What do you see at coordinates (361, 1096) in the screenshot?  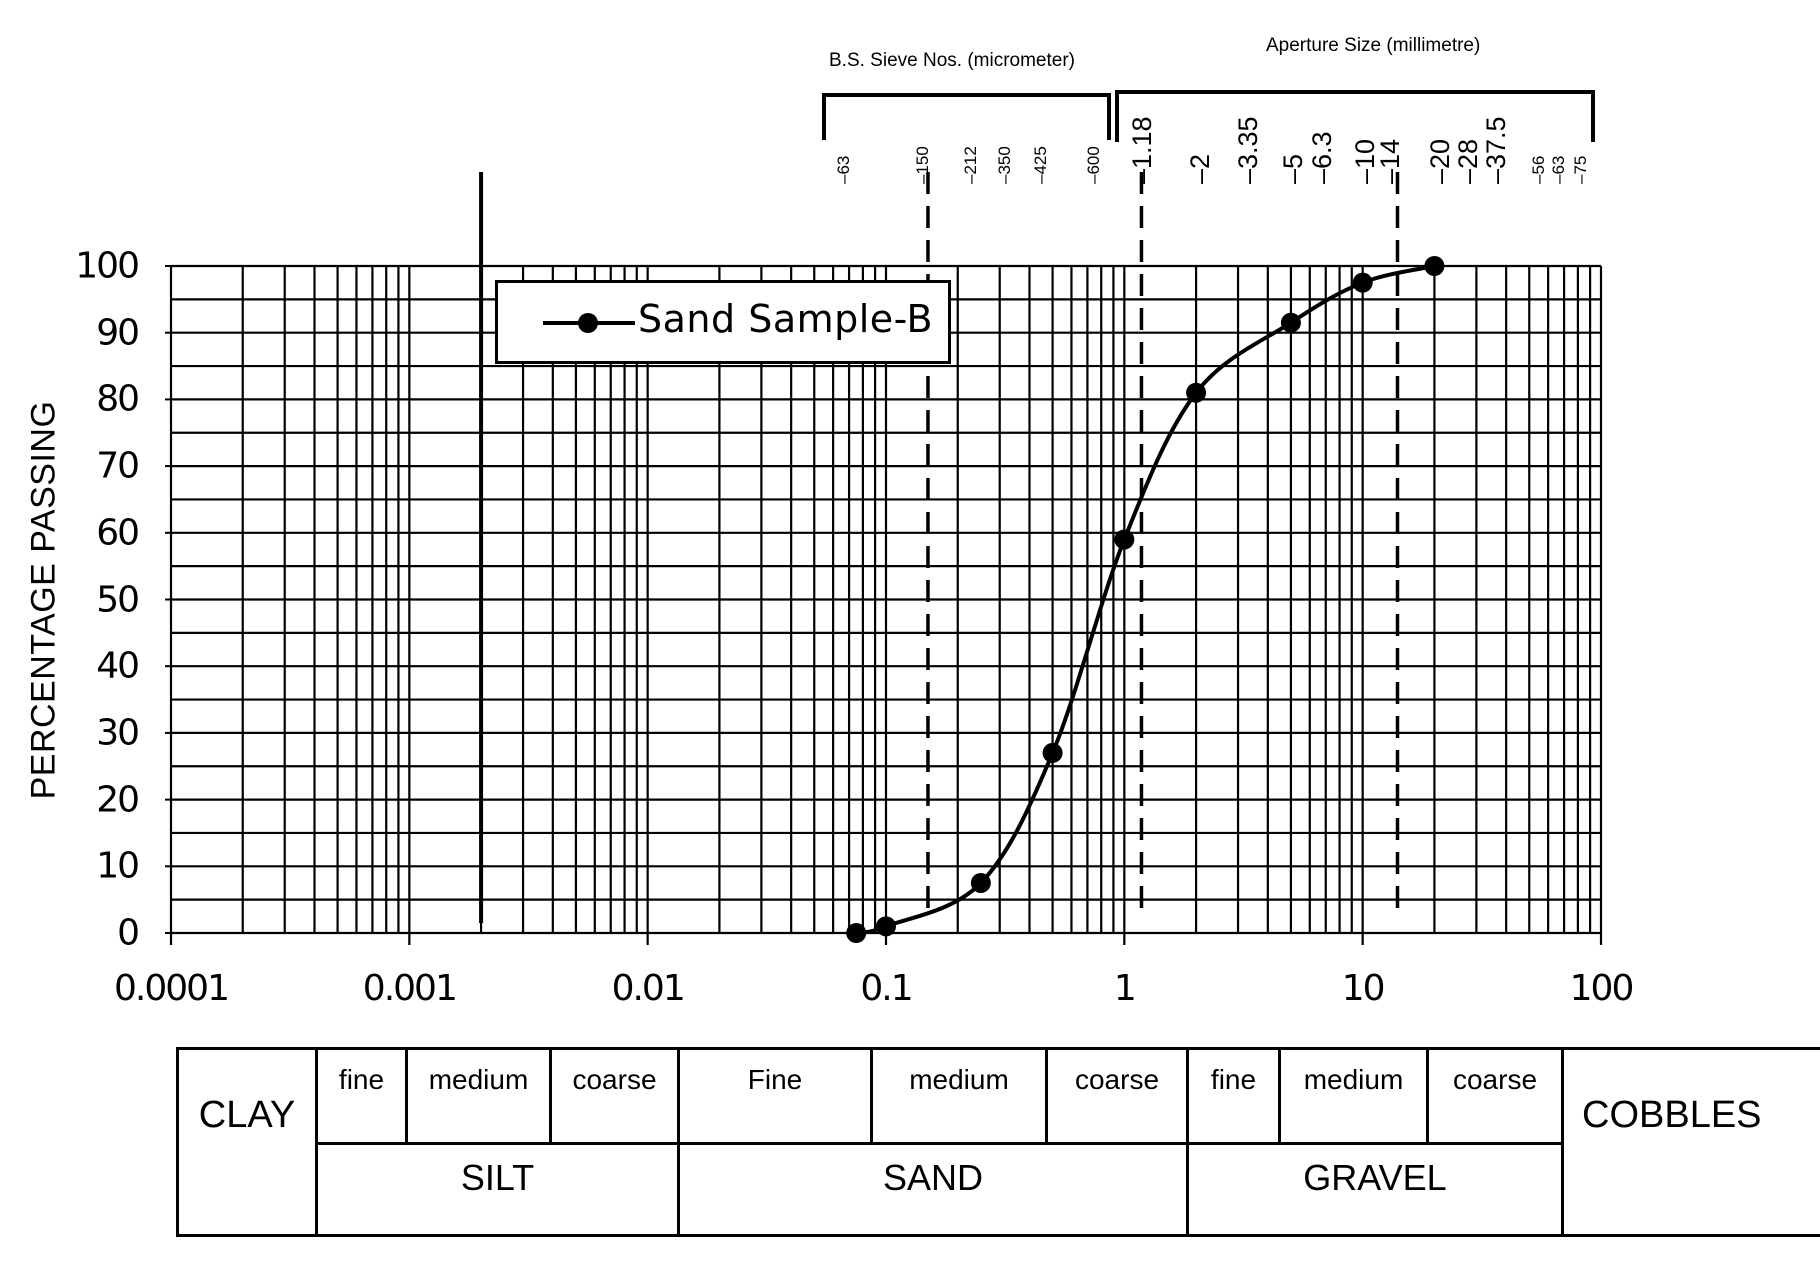 I see `silt-fine-cell: fine` at bounding box center [361, 1096].